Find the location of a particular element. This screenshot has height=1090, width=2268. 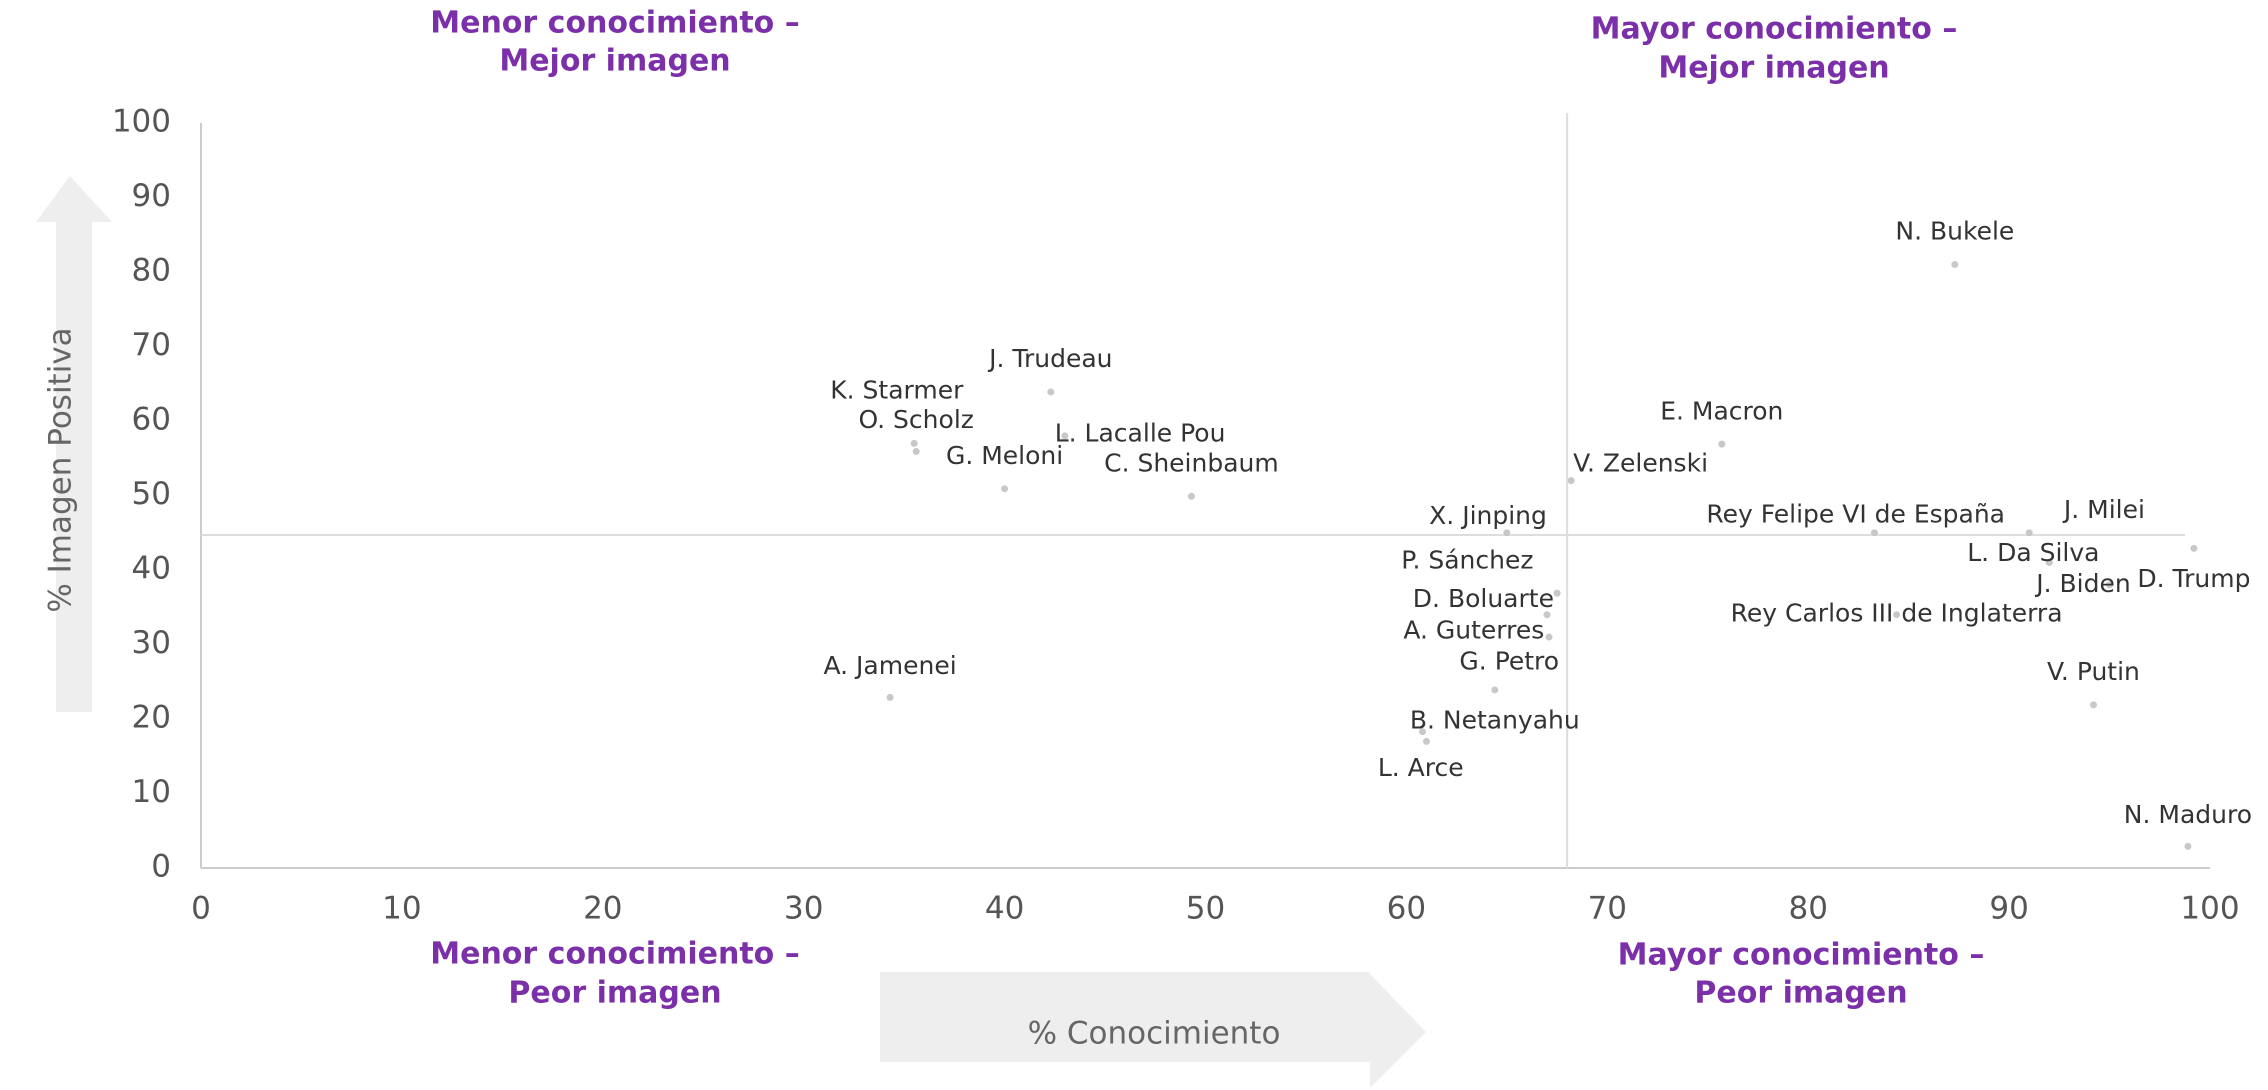

y-axis-title: % Imagen Positiva is located at coordinates (61, 469).